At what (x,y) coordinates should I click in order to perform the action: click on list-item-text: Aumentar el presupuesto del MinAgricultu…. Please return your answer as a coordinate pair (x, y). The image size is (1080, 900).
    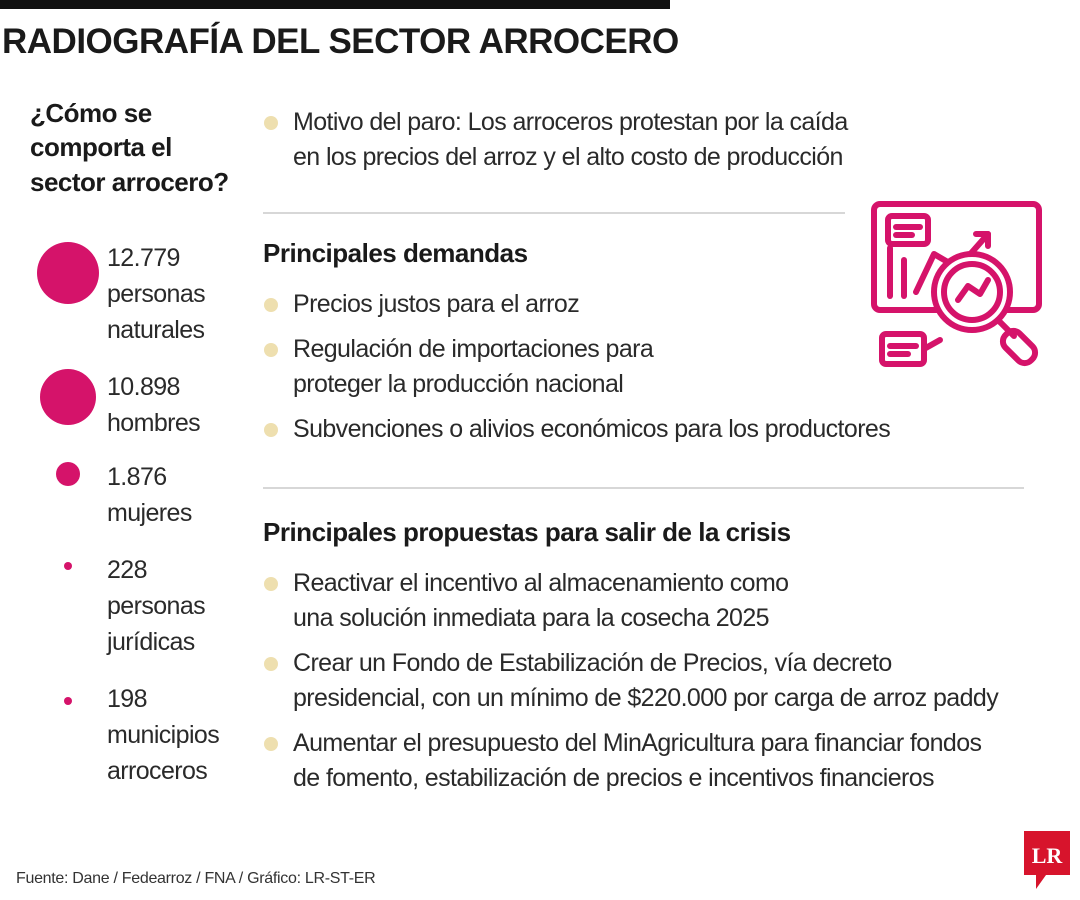
    Looking at the image, I should click on (637, 760).